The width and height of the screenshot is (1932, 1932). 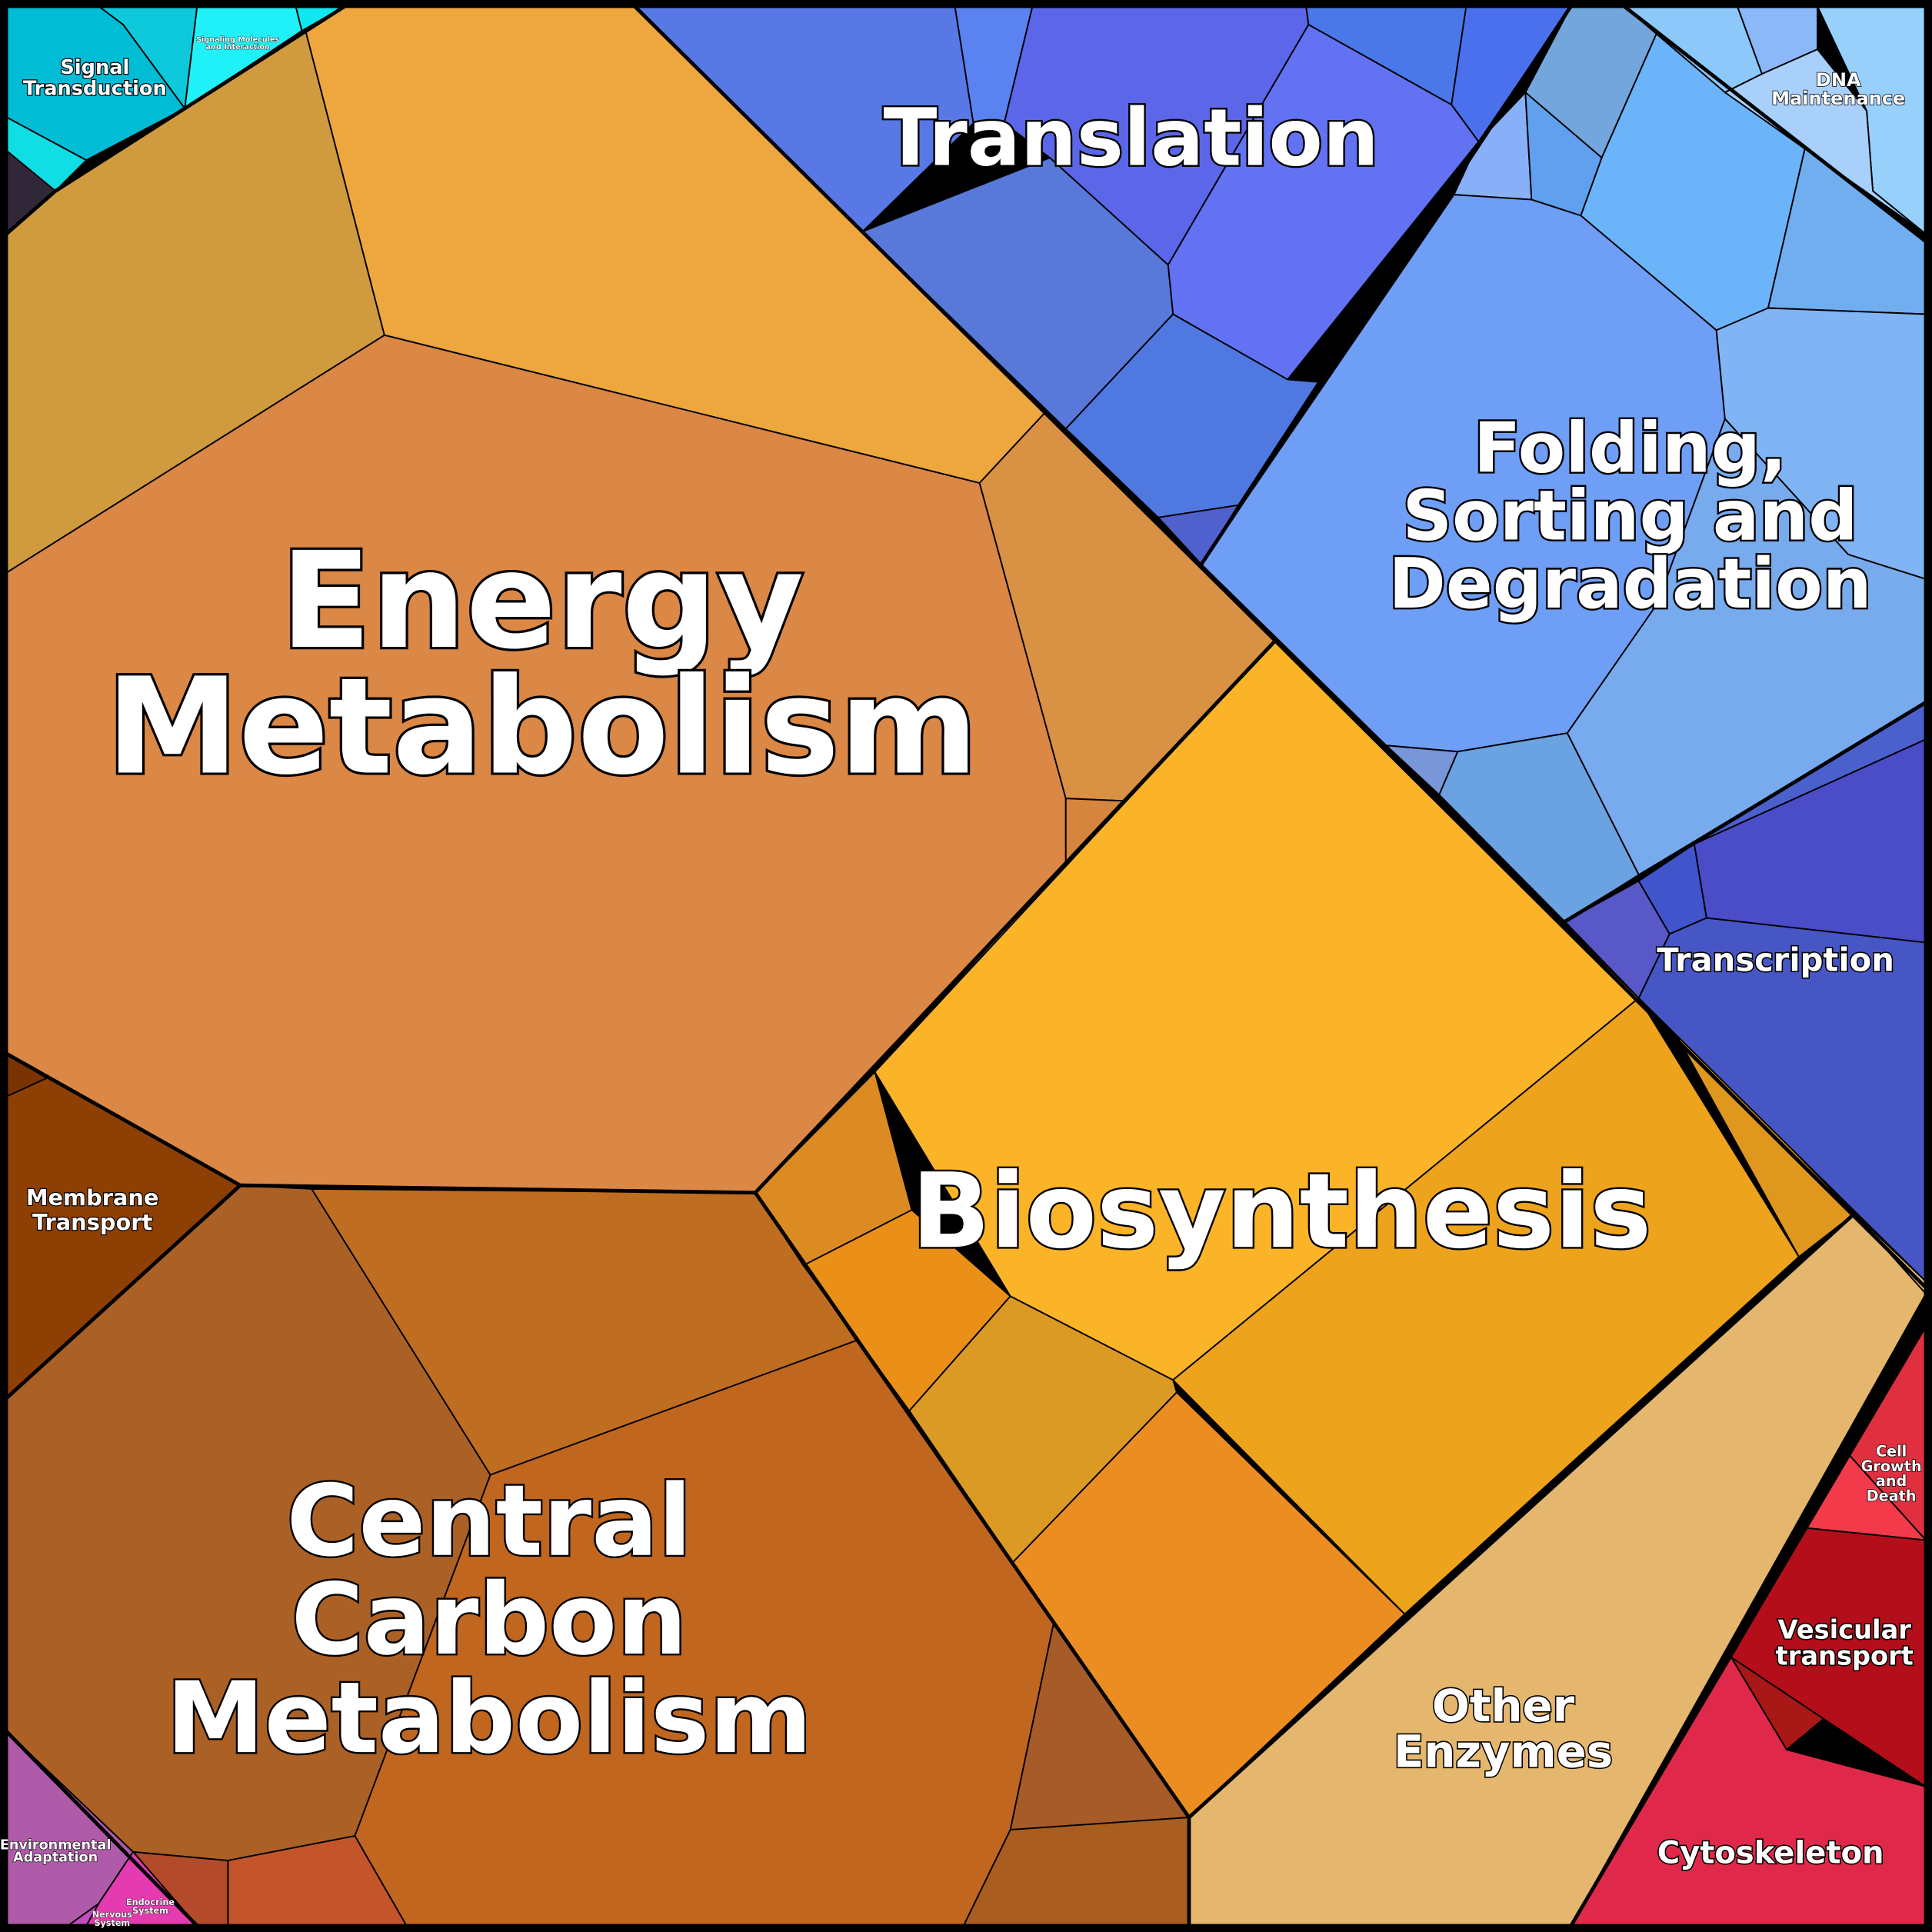 I want to click on category-label: Sorting and, so click(x=1629, y=517).